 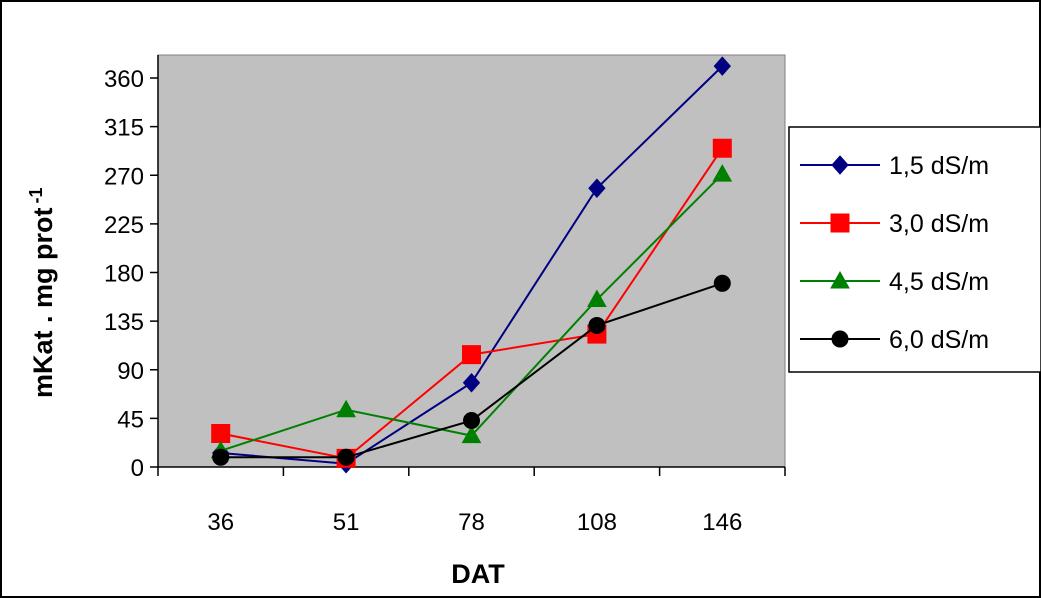 What do you see at coordinates (346, 522) in the screenshot?
I see `x-tick-label: 51` at bounding box center [346, 522].